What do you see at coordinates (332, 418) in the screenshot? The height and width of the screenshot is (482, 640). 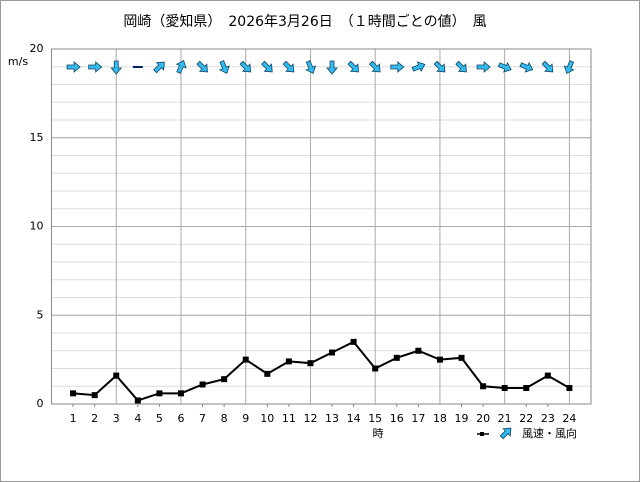 I see `x-tick-label: 13` at bounding box center [332, 418].